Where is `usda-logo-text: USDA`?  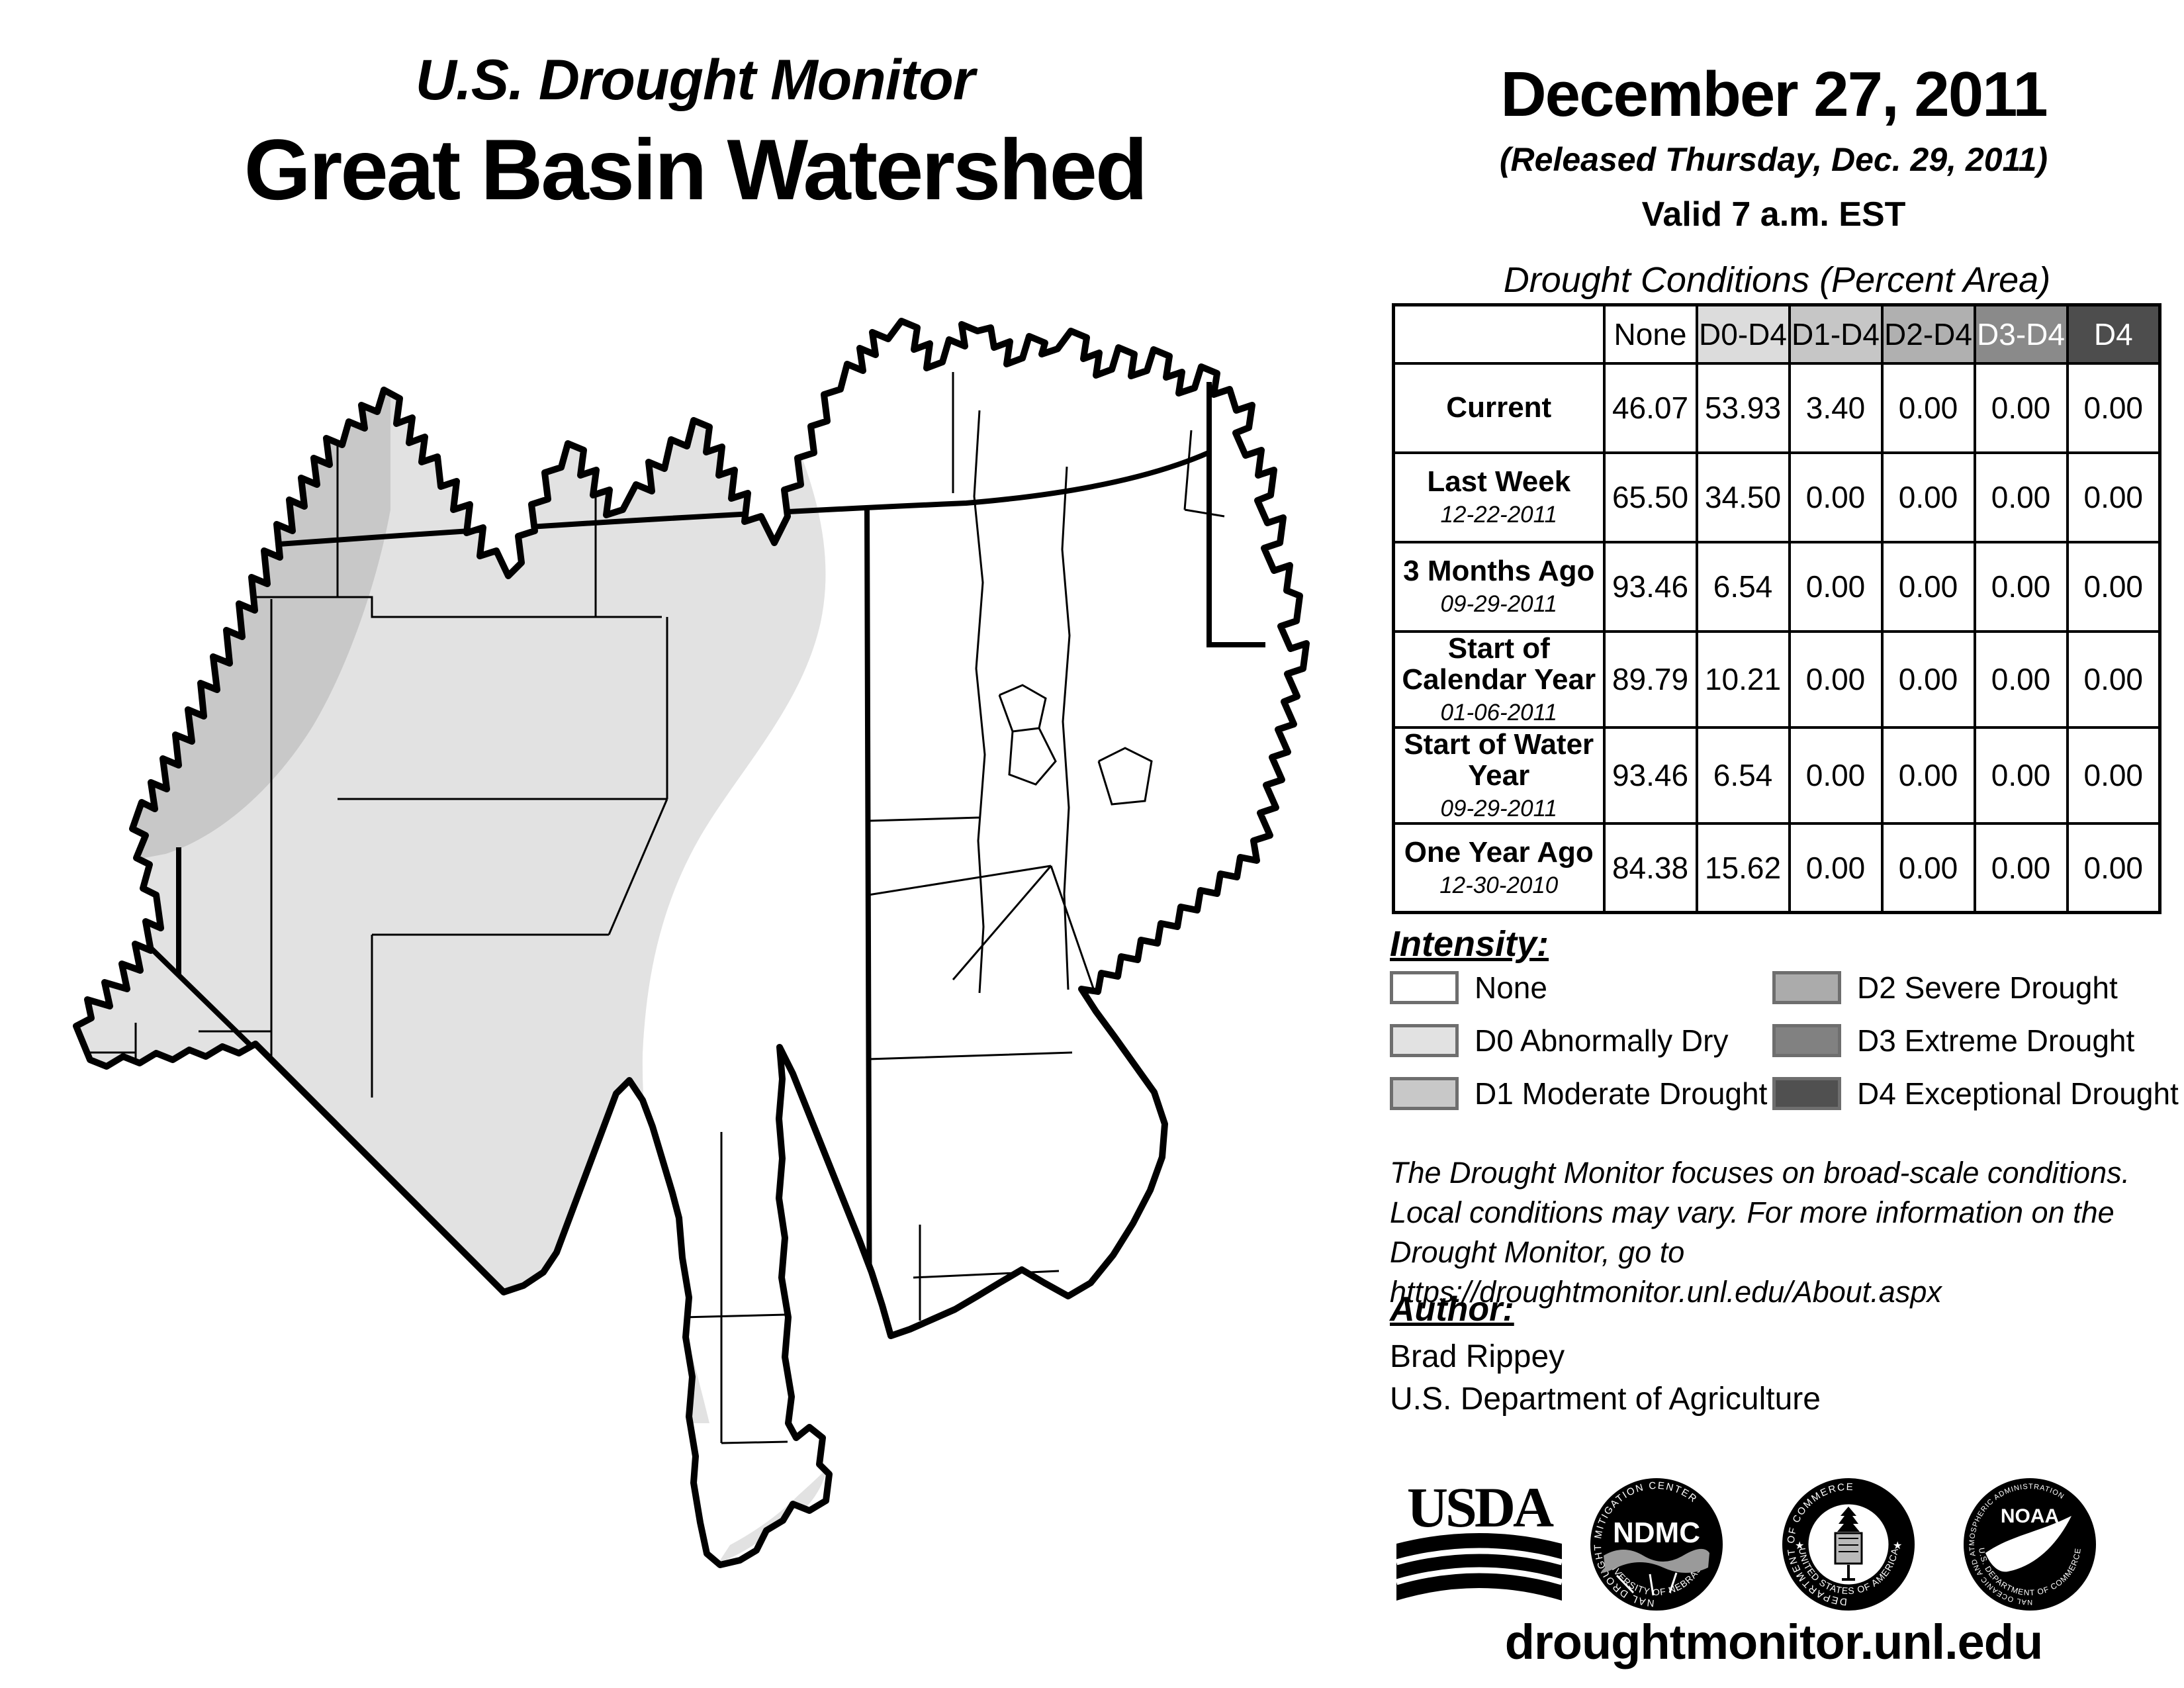
usda-logo-text: USDA is located at coordinates (1480, 1507).